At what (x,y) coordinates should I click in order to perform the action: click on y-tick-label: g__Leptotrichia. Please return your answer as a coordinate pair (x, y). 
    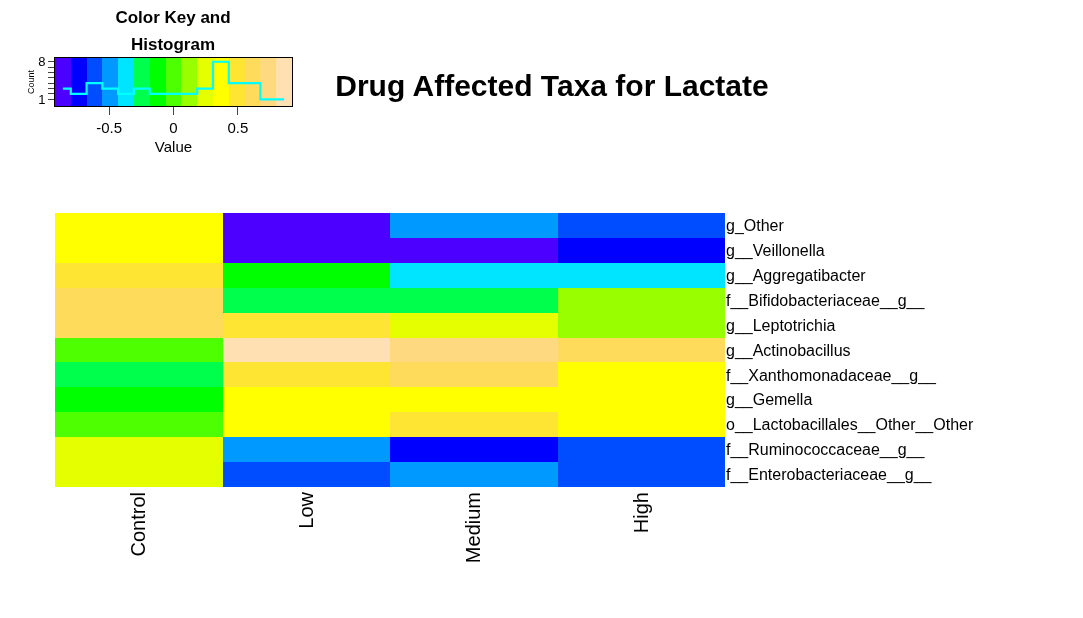
    Looking at the image, I should click on (781, 325).